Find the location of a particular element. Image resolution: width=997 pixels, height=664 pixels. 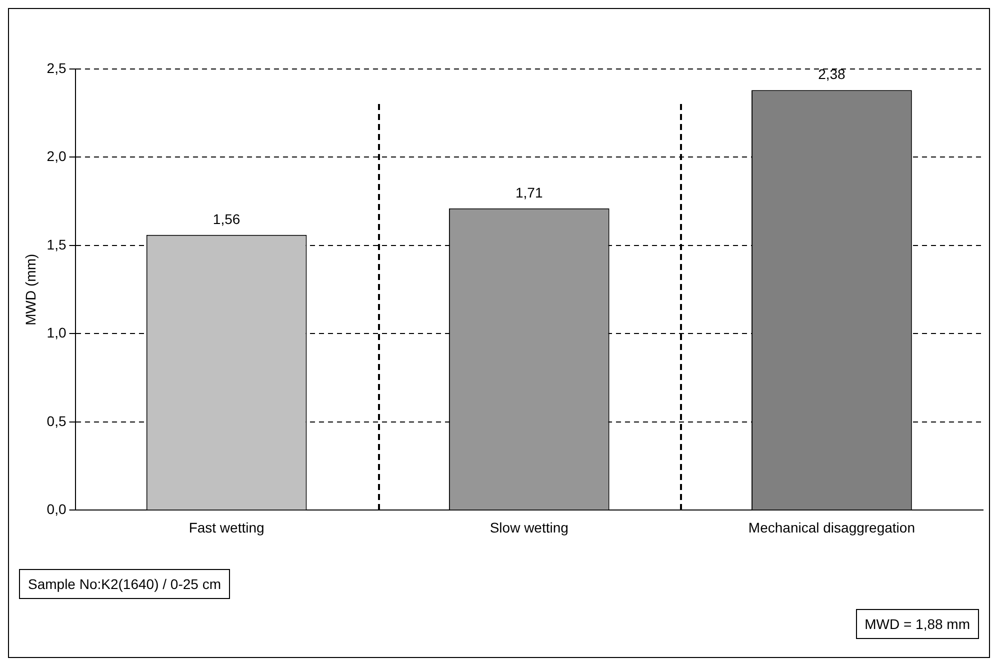

data-label: 2,38 is located at coordinates (832, 74).